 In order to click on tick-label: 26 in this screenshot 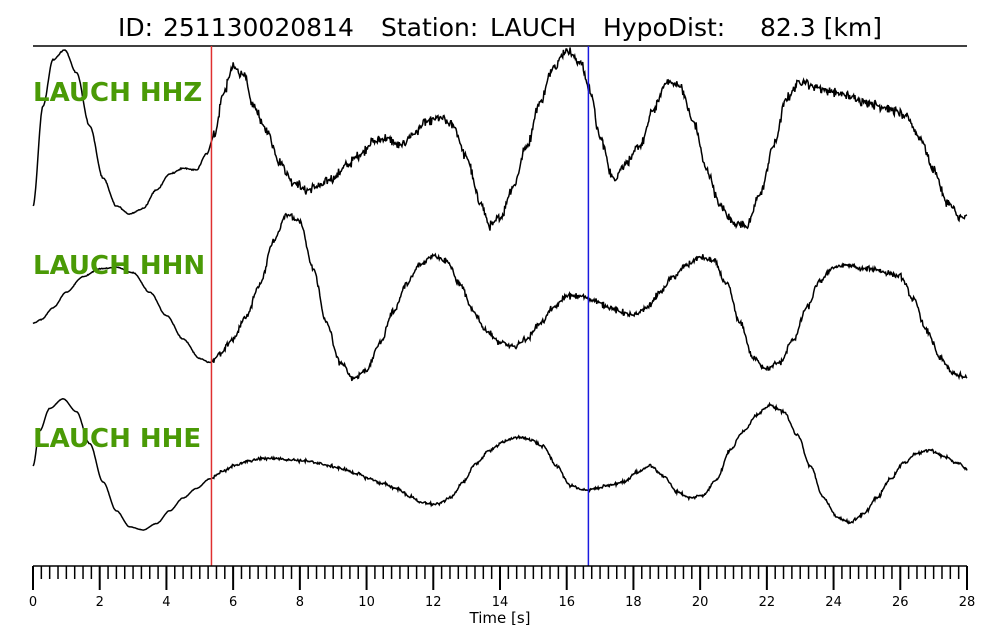, I will do `click(900, 602)`.